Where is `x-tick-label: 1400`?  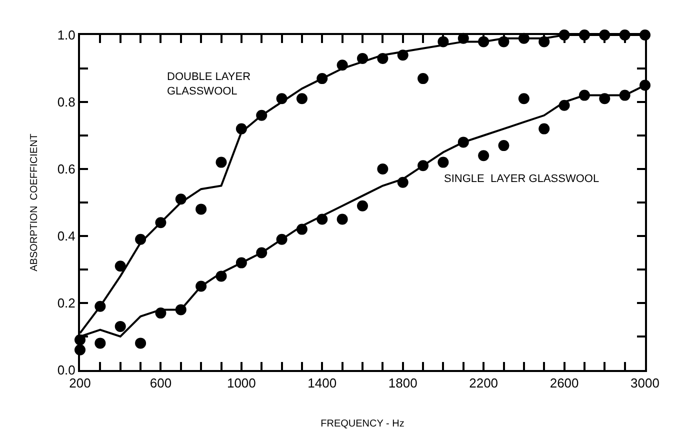 x-tick-label: 1400 is located at coordinates (322, 383).